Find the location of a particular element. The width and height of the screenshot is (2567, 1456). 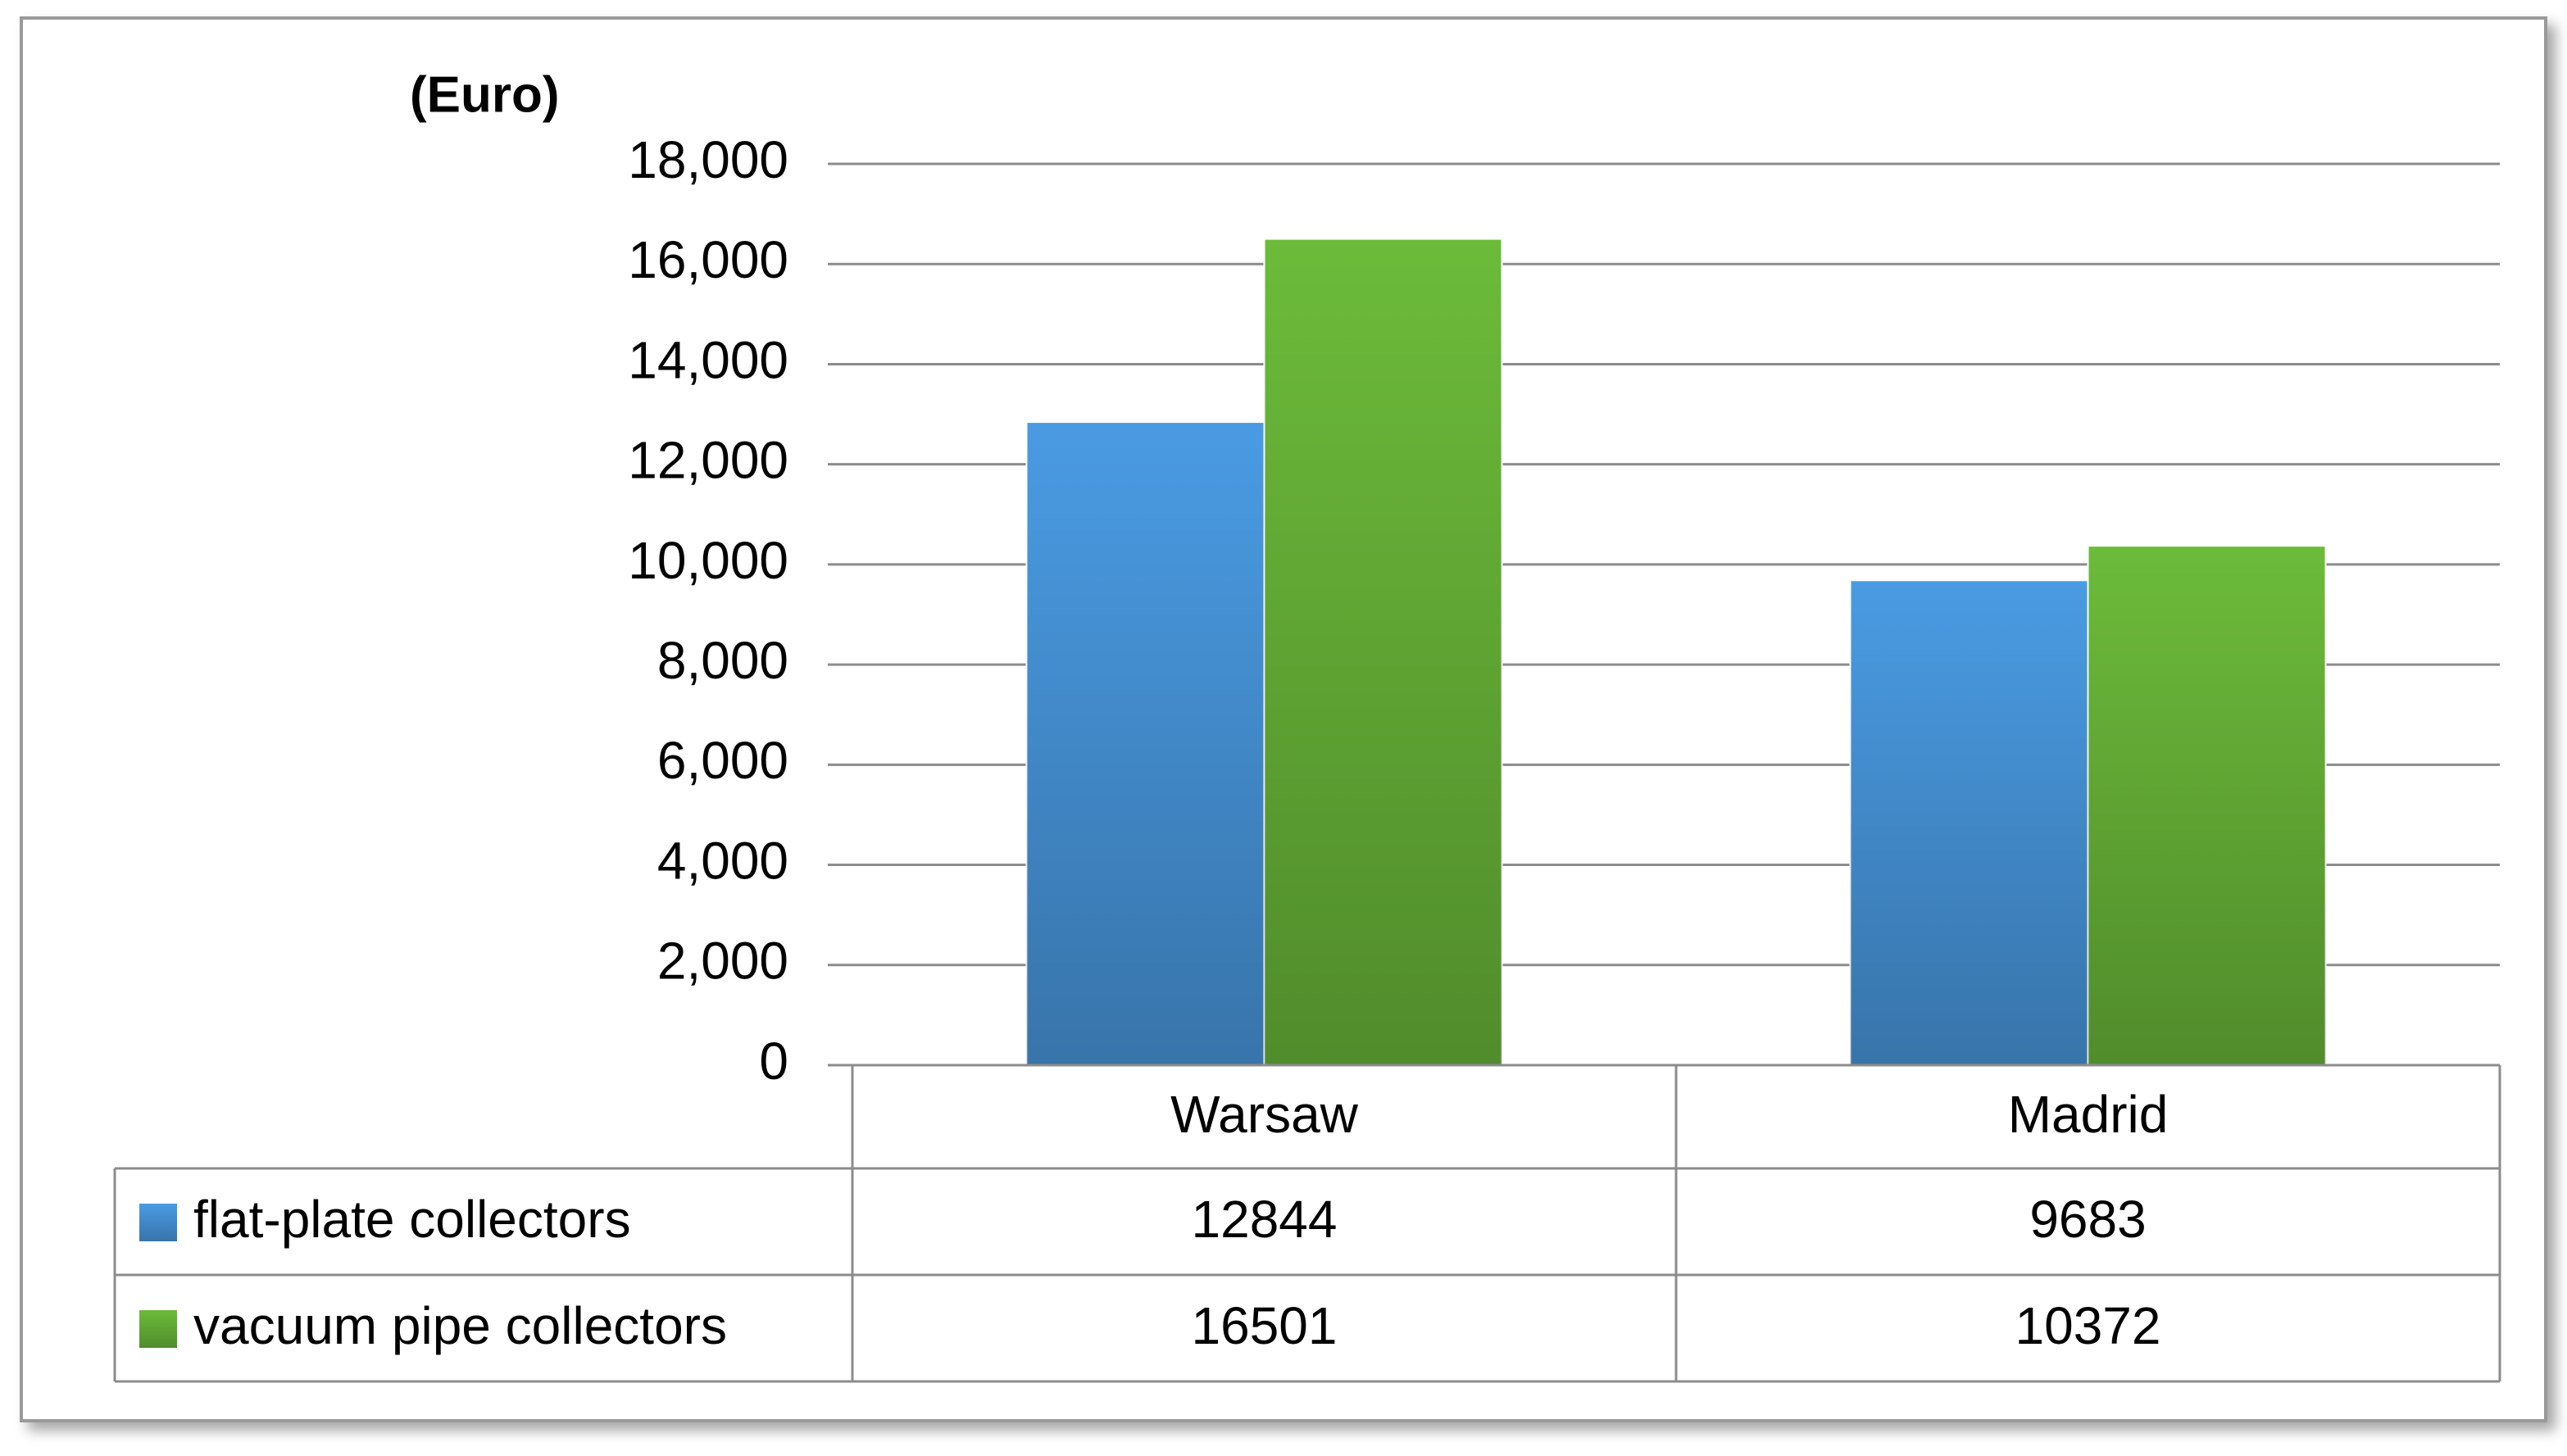

table-value: 10372 is located at coordinates (2088, 1326).